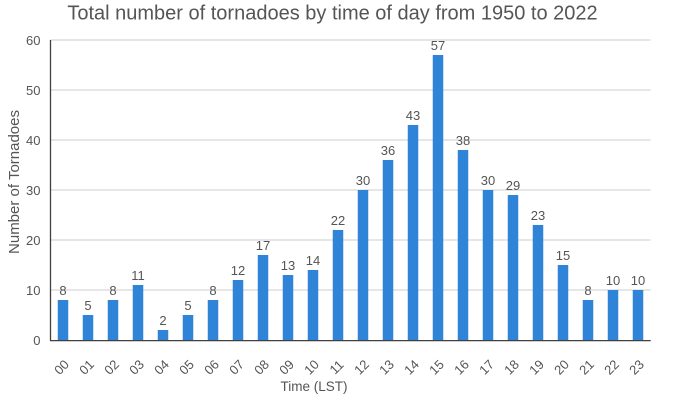  I want to click on svg-text: 0, so click(36, 340).